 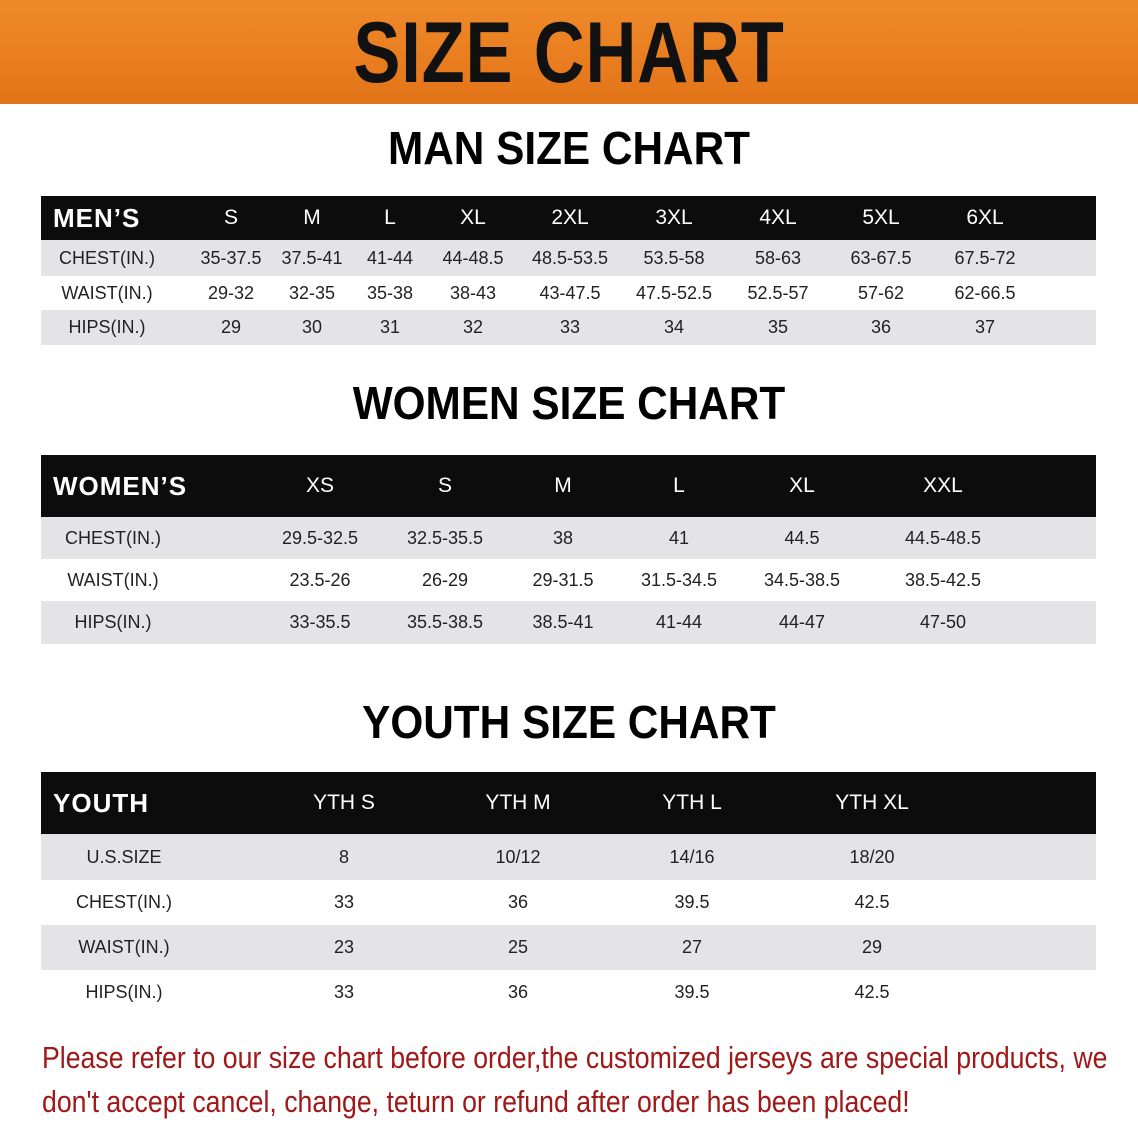 What do you see at coordinates (312, 292) in the screenshot?
I see `size-value-cell: 32-35` at bounding box center [312, 292].